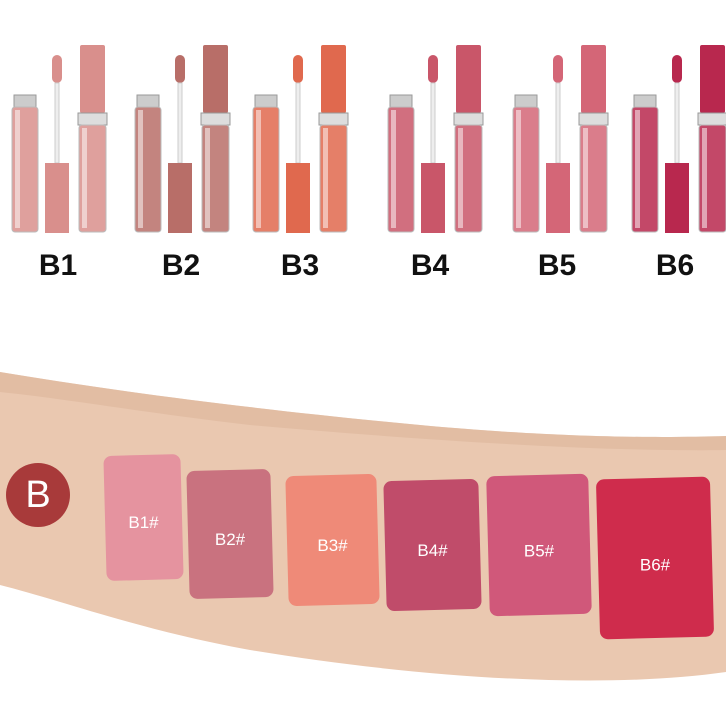  Describe the element at coordinates (363, 411) in the screenshot. I see `arm-shade` at that location.